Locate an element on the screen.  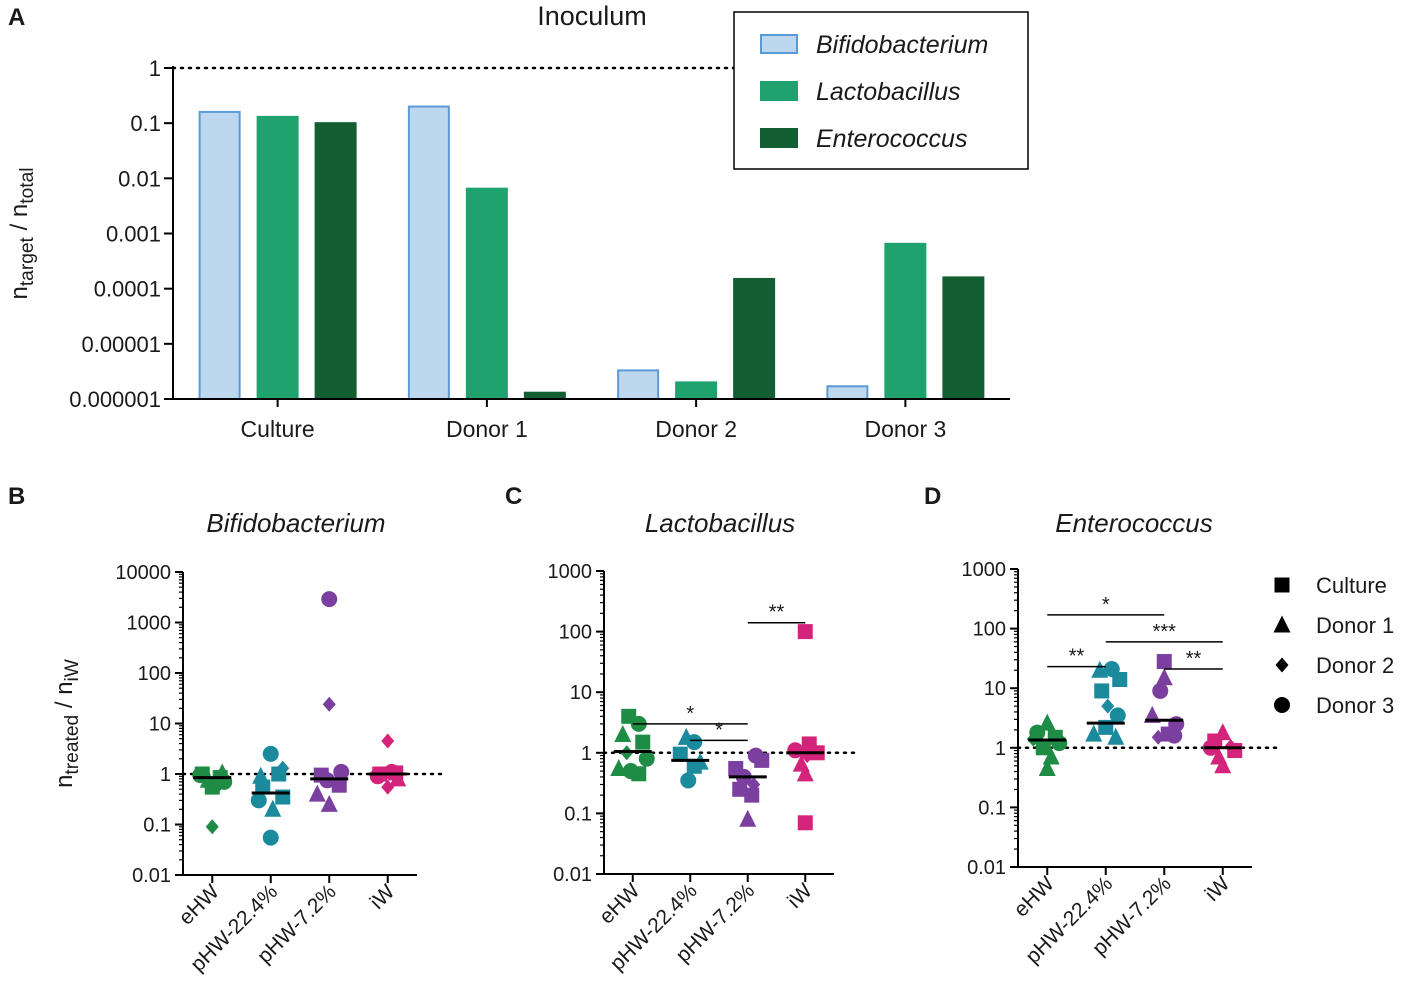
legend-label: Lactobacillus is located at coordinates (888, 92).